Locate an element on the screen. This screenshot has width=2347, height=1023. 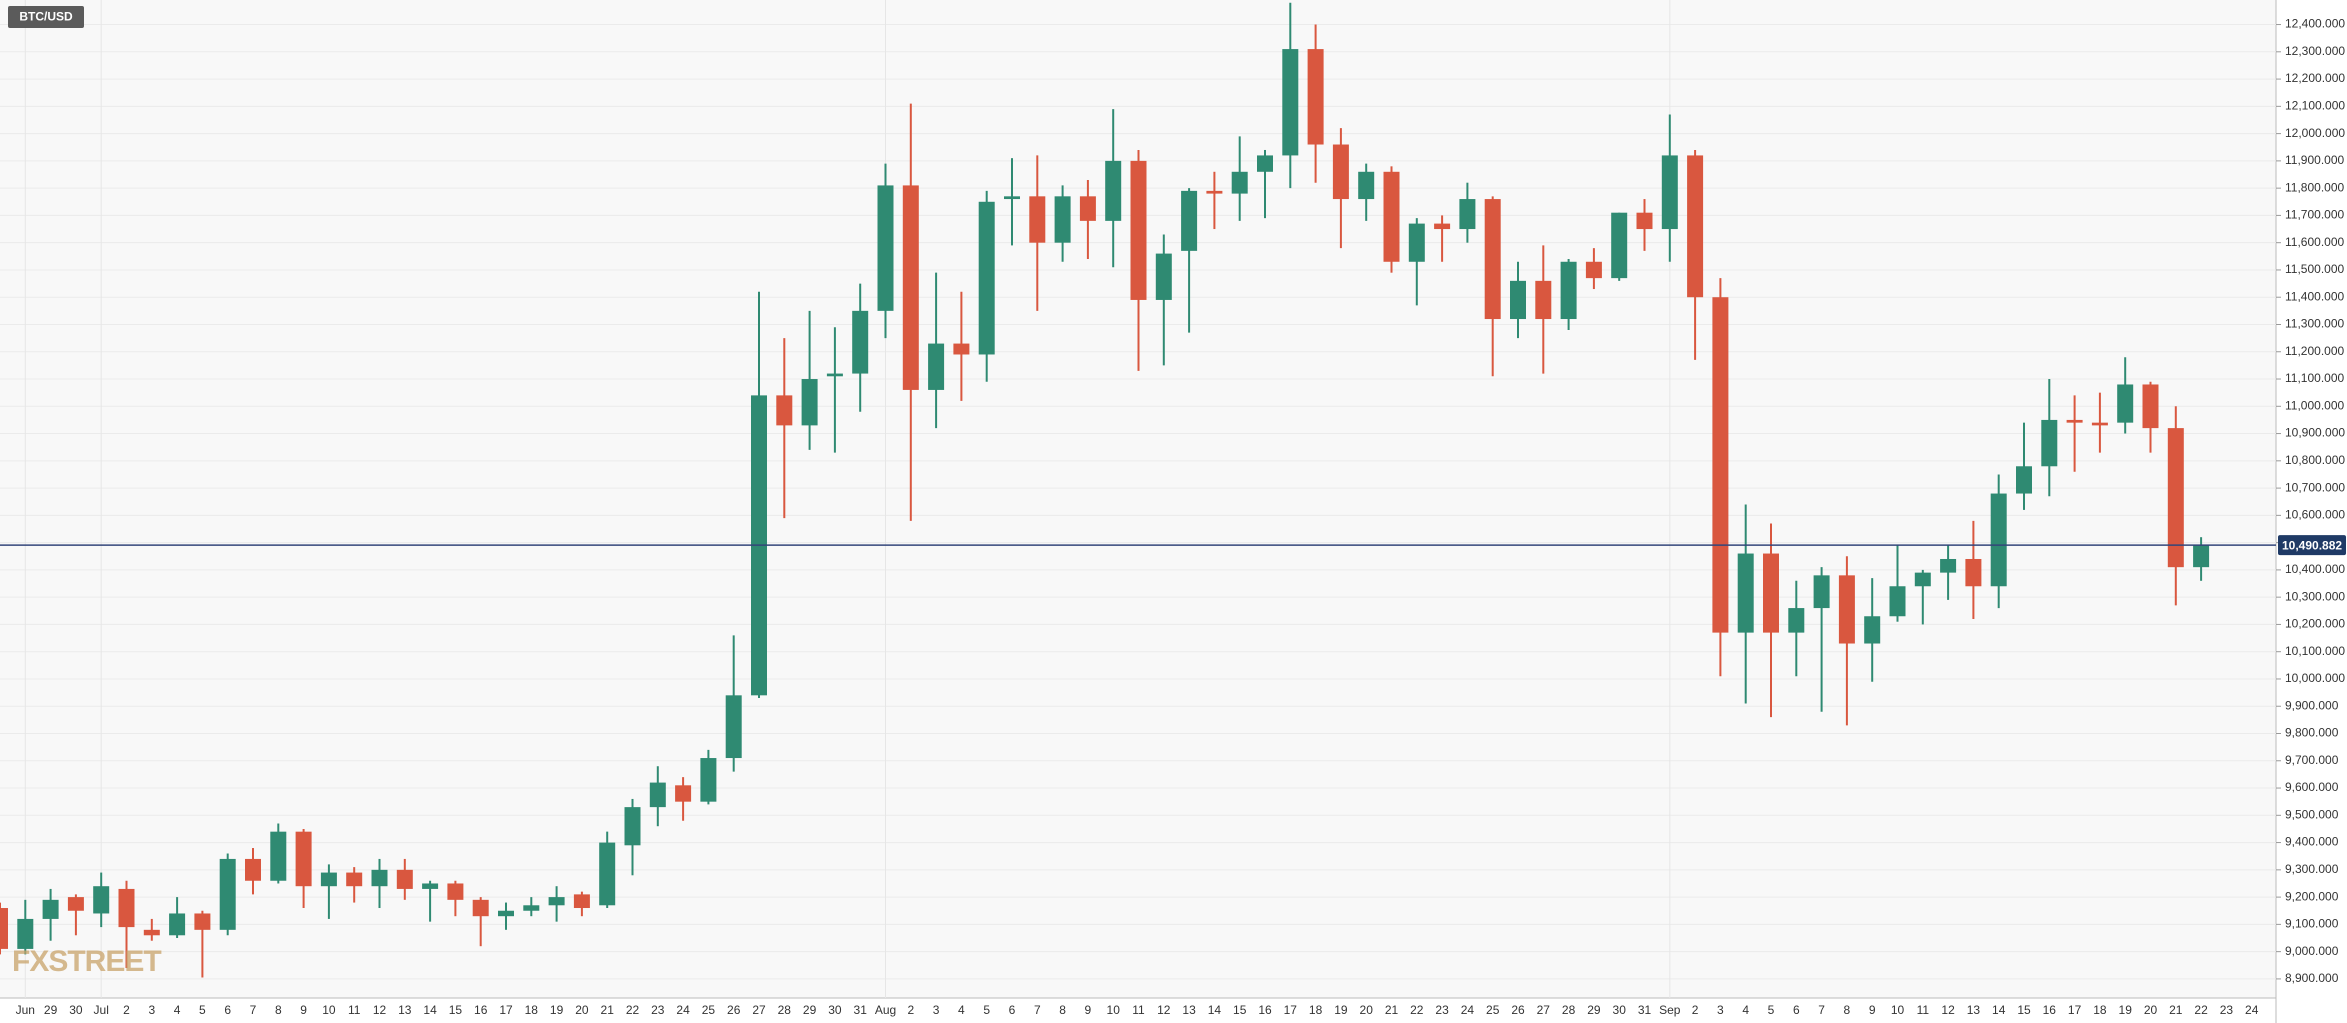
x-tick-label: 24 is located at coordinates (1468, 1010).